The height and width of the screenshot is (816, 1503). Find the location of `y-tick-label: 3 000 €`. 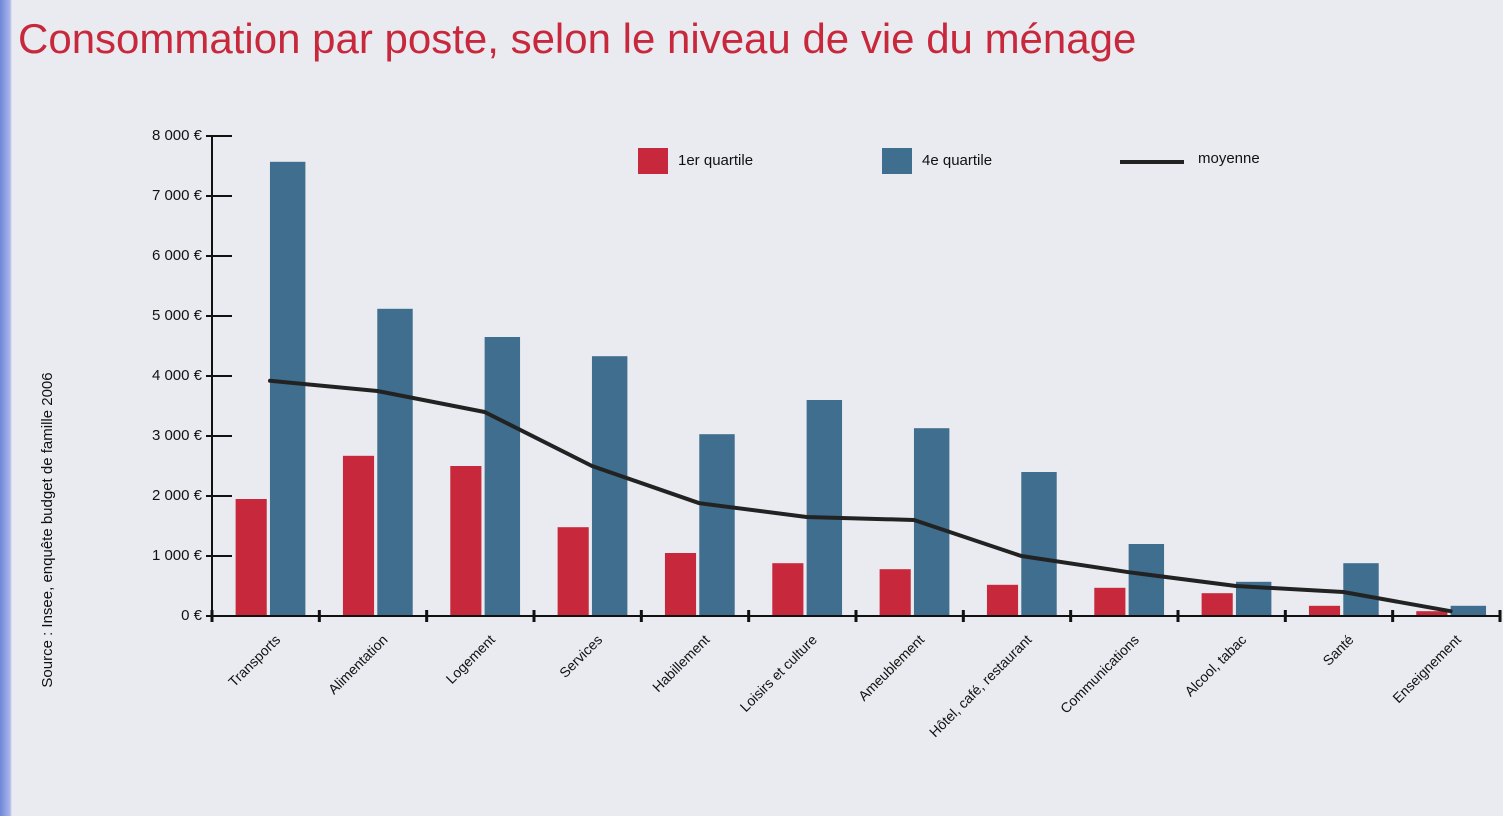

y-tick-label: 3 000 € is located at coordinates (177, 435).